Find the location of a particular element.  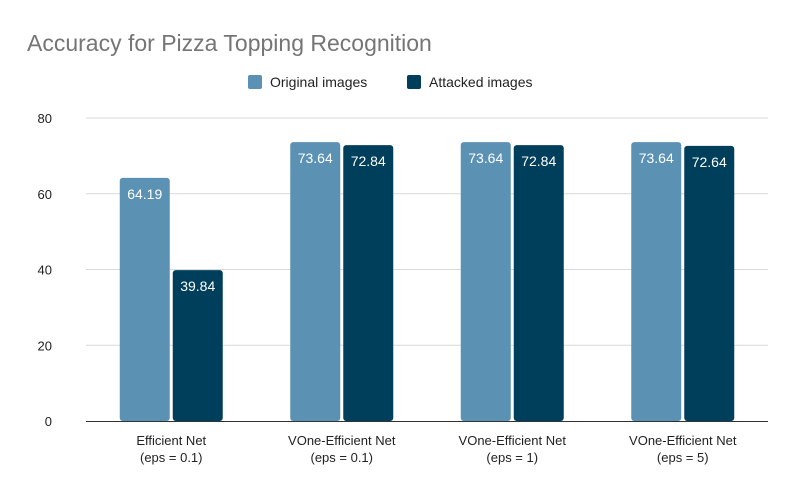

data-label: 72.64 is located at coordinates (709, 162).